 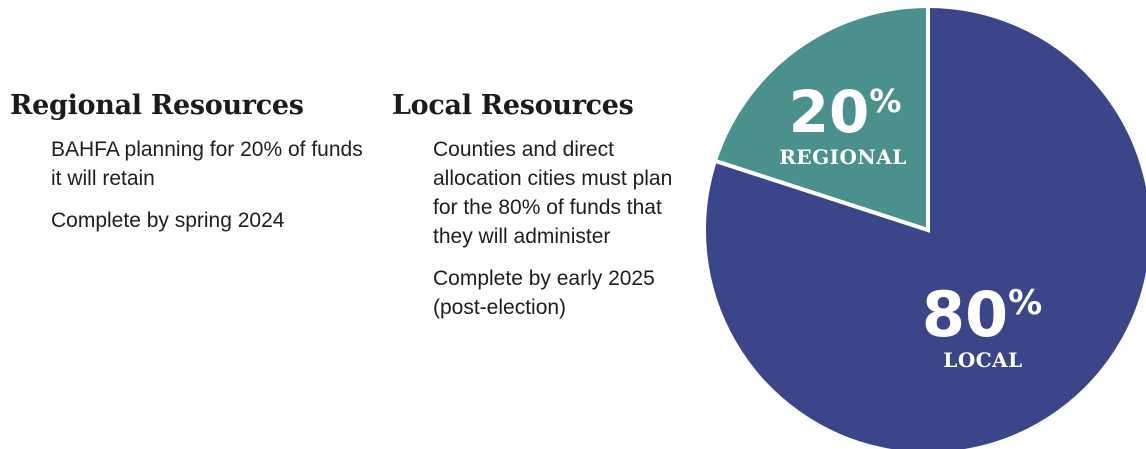 I want to click on regional-slice-label: REGIONAL, so click(x=843, y=157).